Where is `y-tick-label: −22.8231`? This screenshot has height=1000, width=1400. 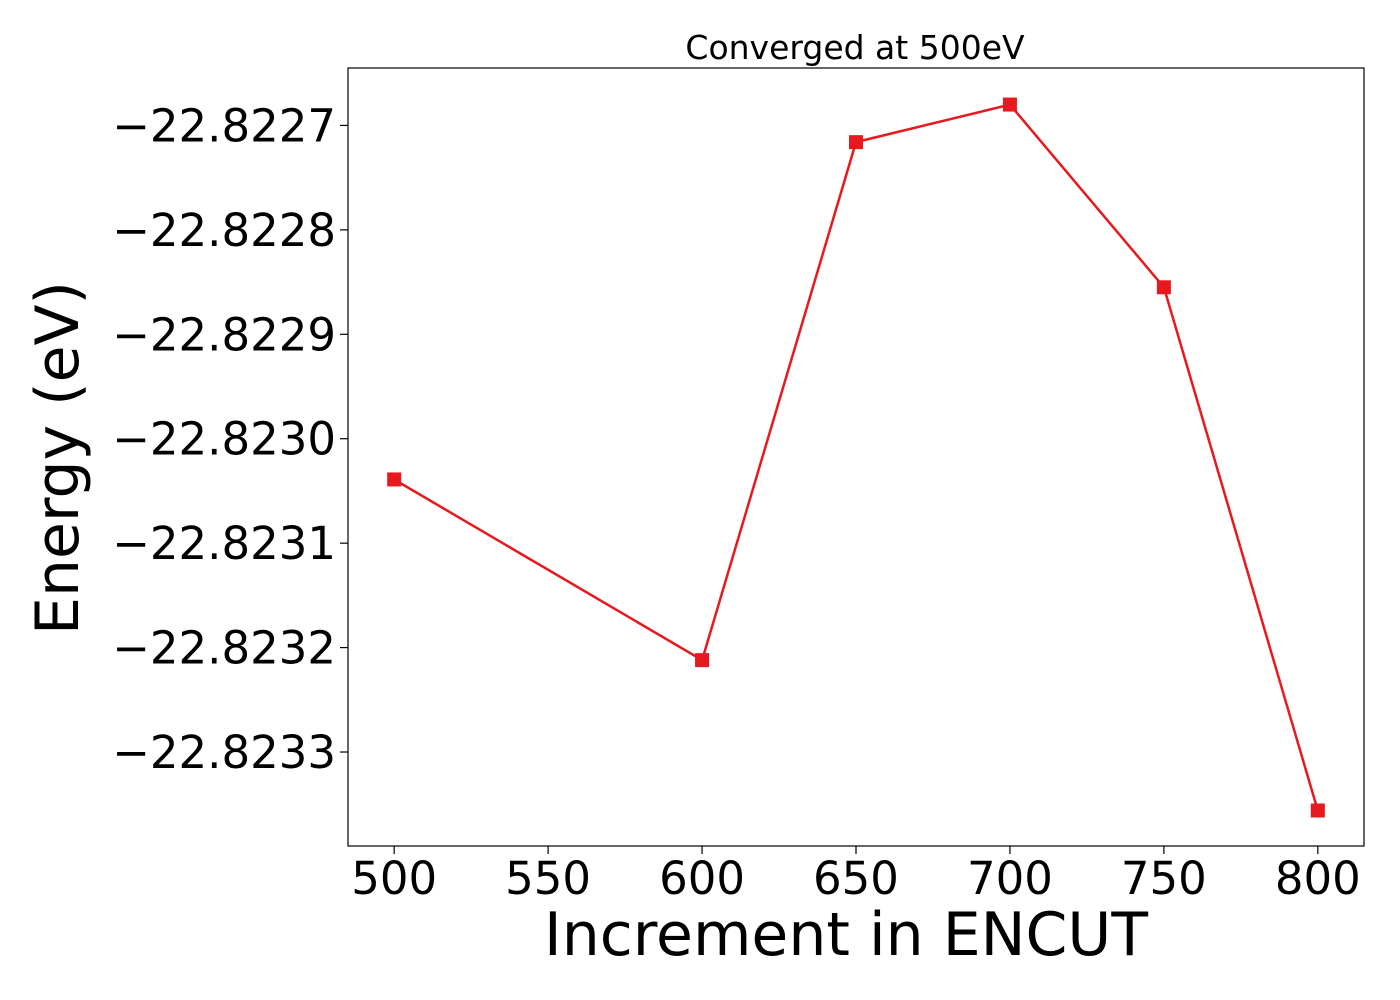 y-tick-label: −22.8231 is located at coordinates (224, 543).